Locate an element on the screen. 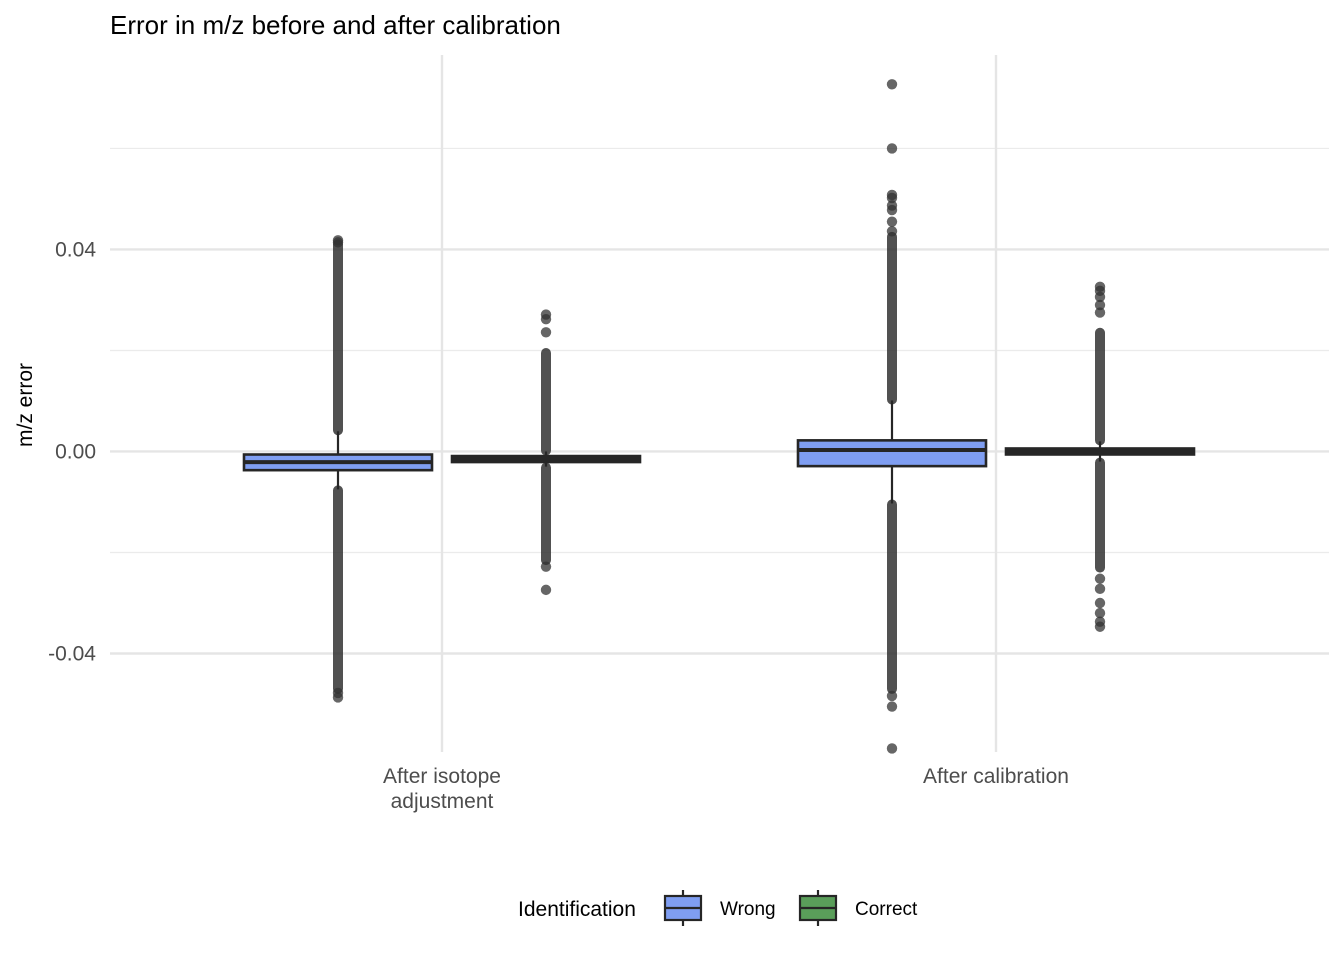 Image resolution: width=1344 pixels, height=960 pixels. legend-label-correct: Correct is located at coordinates (886, 909).